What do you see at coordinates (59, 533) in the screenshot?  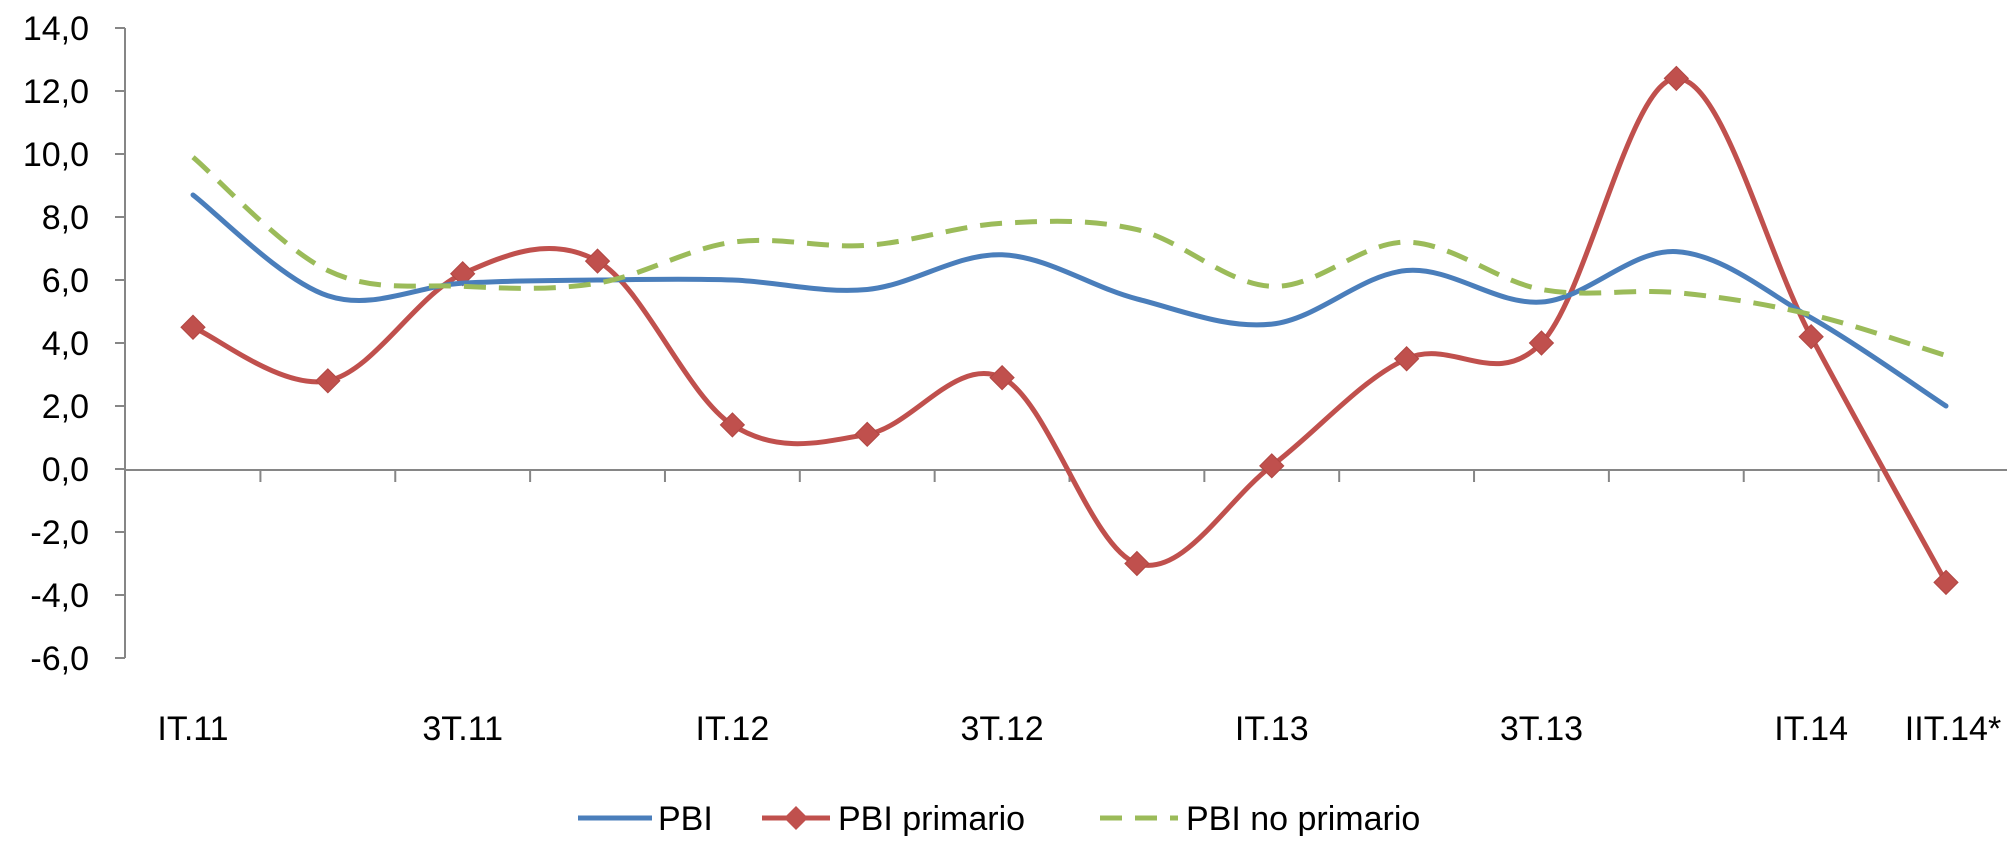 I see `y-tick-label: -2,0` at bounding box center [59, 533].